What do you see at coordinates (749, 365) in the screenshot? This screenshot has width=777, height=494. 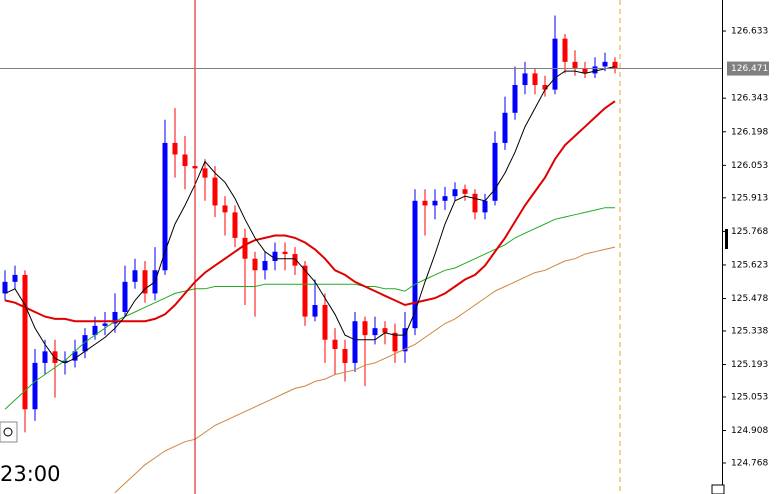 I see `y-tick-label: 125.193` at bounding box center [749, 365].